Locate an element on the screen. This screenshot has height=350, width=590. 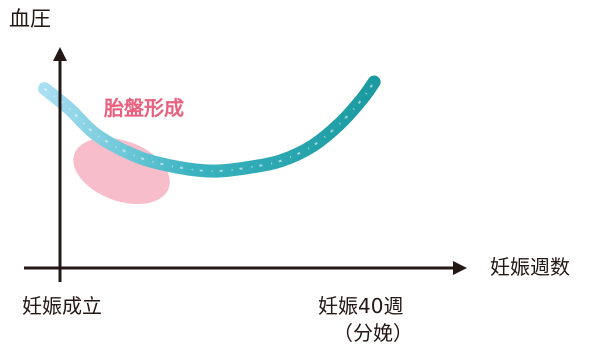
placenta-formation-label: 胎盤形成 is located at coordinates (144, 108).